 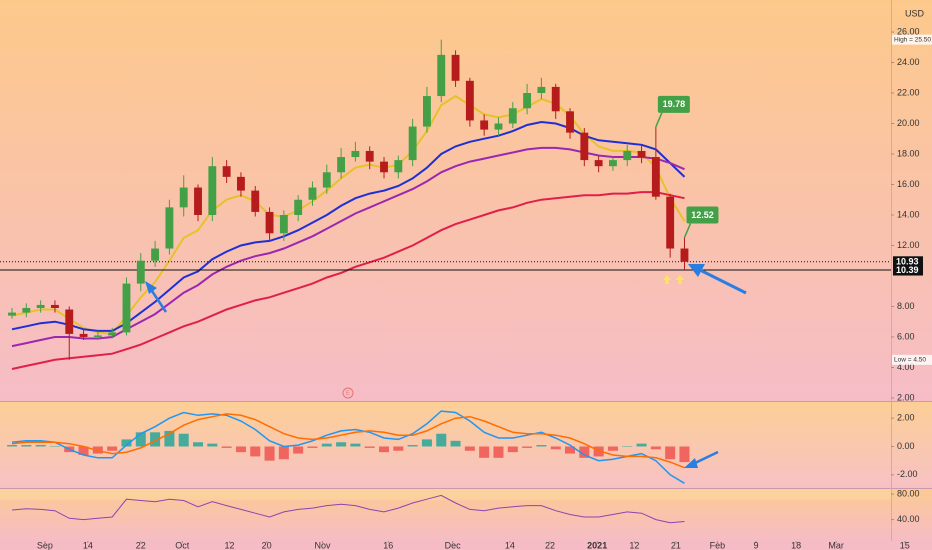 I want to click on x-tick-label: 12, so click(x=634, y=545).